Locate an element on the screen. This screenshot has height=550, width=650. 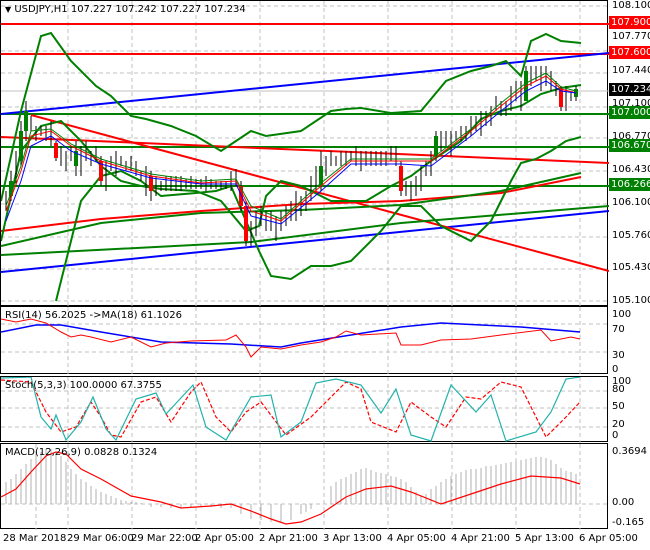
time-label: 29 Mar 22:00 is located at coordinates (164, 538).